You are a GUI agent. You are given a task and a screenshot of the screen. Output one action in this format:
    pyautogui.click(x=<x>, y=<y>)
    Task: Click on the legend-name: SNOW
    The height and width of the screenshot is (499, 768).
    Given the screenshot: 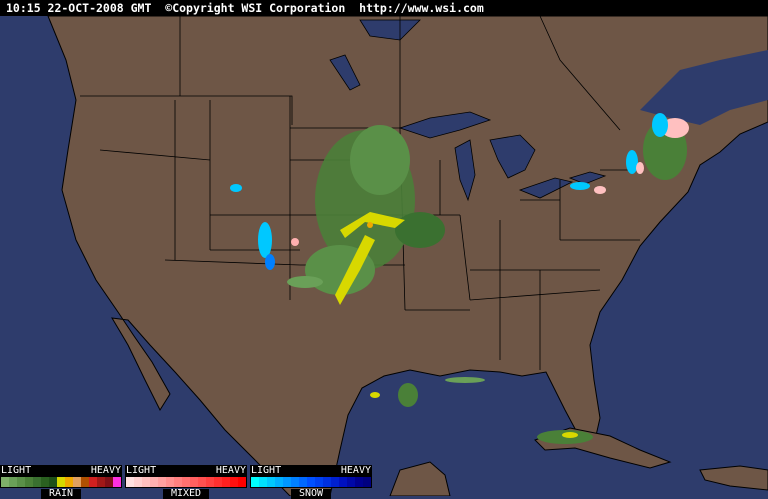 What is the action you would take?
    pyautogui.click(x=311, y=494)
    